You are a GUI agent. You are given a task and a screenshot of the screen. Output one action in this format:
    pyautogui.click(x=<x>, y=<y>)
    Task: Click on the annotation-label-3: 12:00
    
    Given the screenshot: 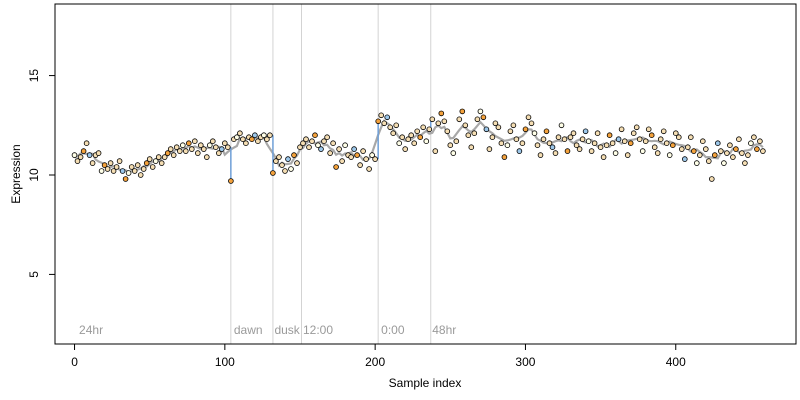 What is the action you would take?
    pyautogui.click(x=318, y=330)
    